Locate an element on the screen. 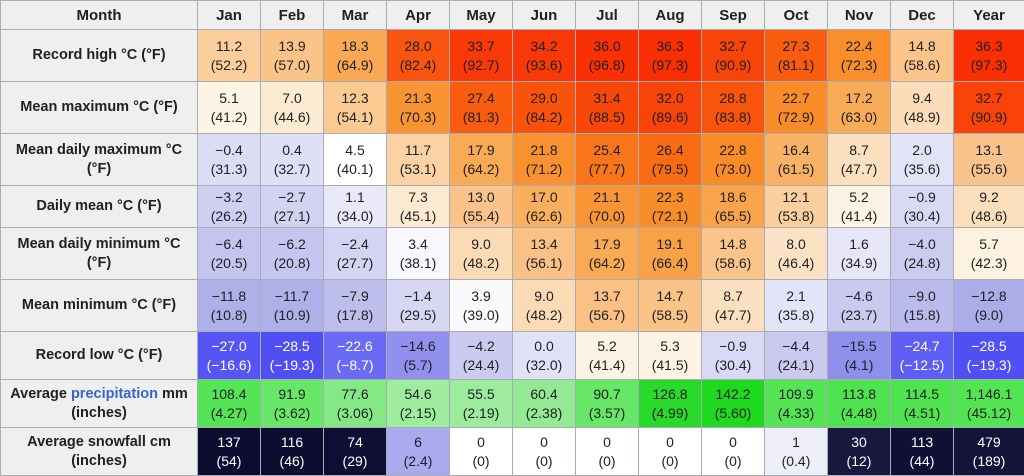  converted-value: (45.1) is located at coordinates (418, 216).